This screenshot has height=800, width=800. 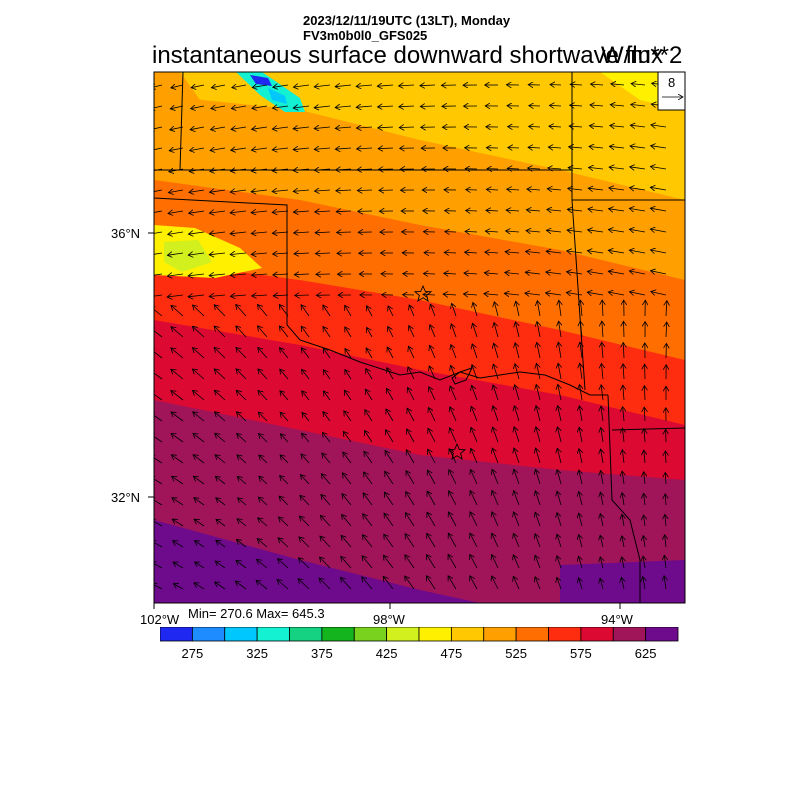 What do you see at coordinates (365, 35) in the screenshot?
I see `model-run-label: FV3m0b0l0_GFS025` at bounding box center [365, 35].